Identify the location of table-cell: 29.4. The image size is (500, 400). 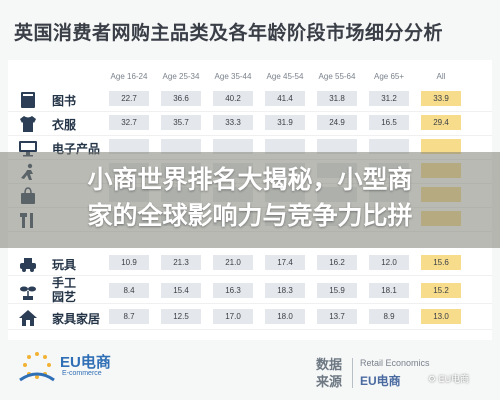
(441, 122).